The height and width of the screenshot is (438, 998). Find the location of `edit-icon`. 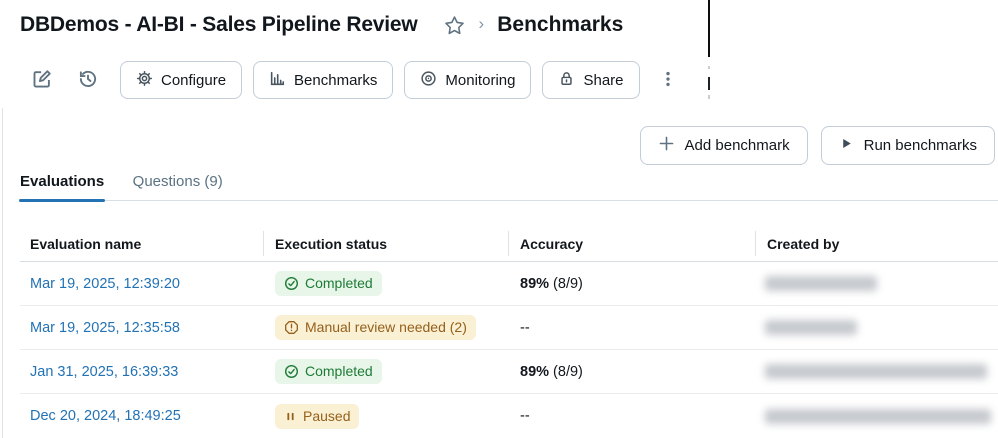

edit-icon is located at coordinates (42, 80).